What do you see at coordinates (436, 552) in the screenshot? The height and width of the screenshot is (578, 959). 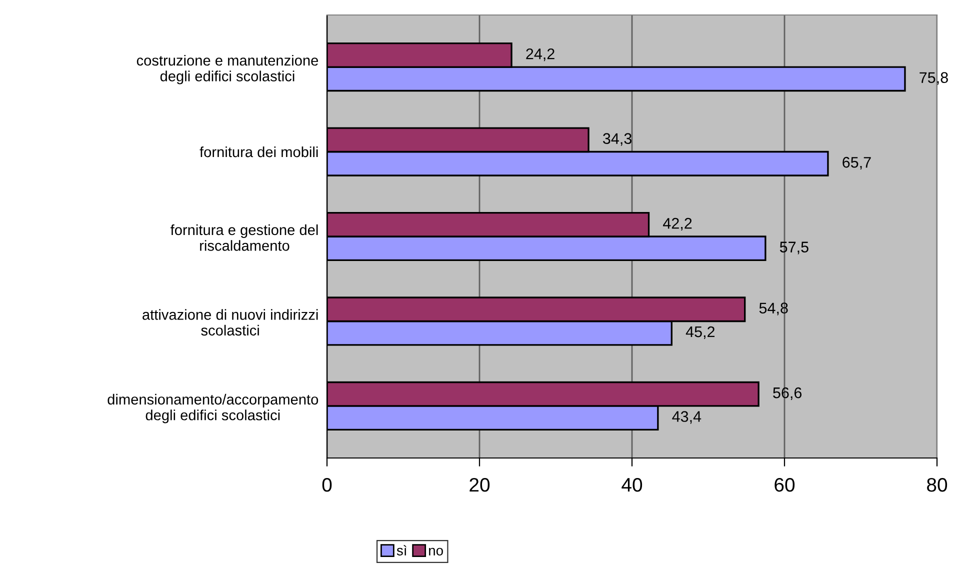 I see `legend-label: no` at bounding box center [436, 552].